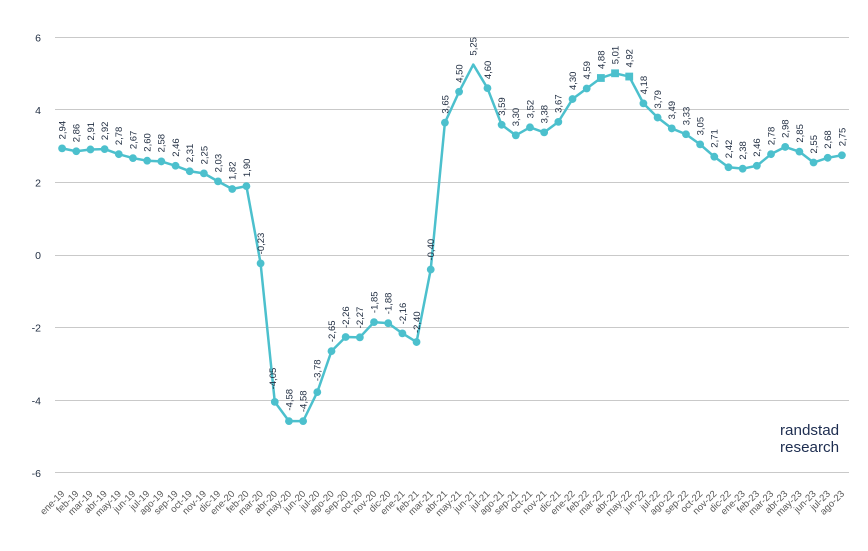  Describe the element at coordinates (360, 318) in the screenshot. I see `svg-text: -2,27` at that location.